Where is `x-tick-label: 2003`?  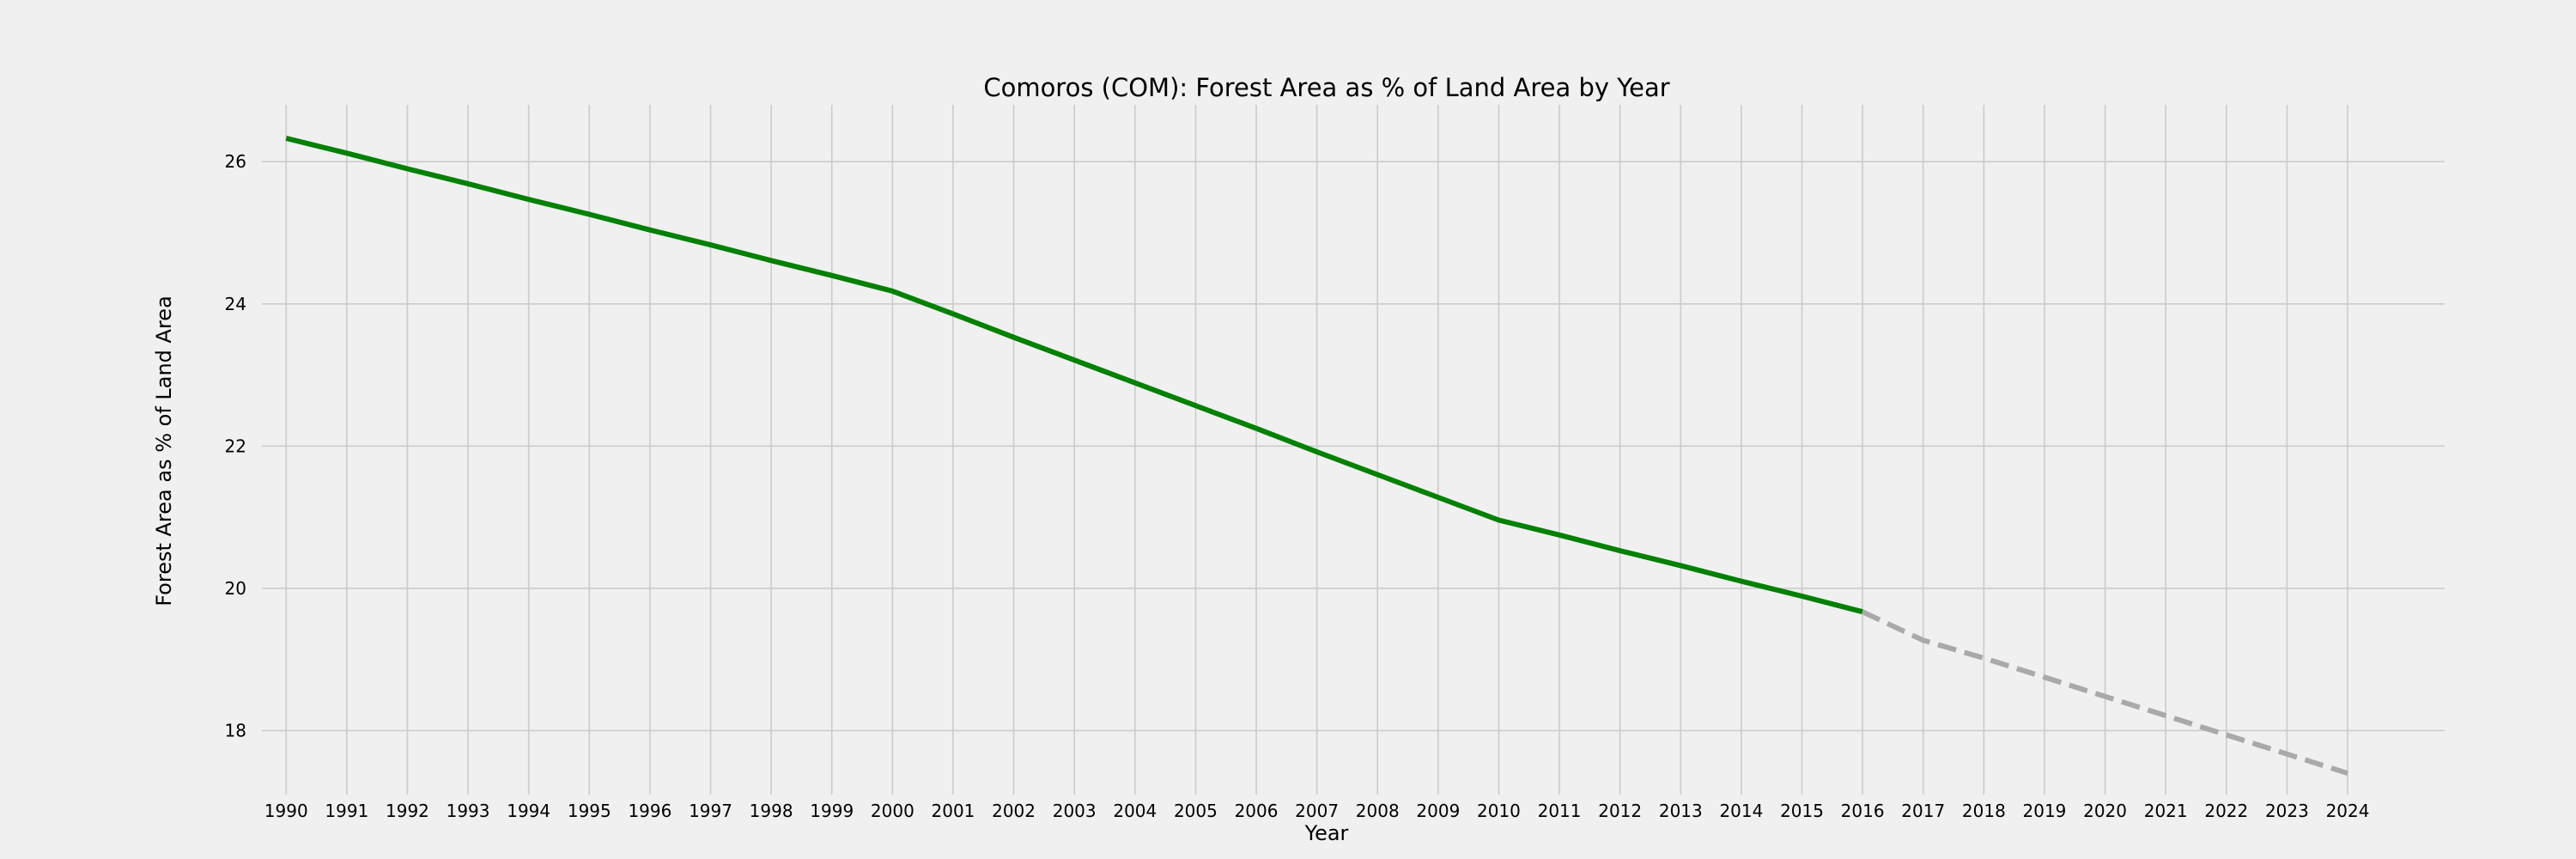
x-tick-label: 2003 is located at coordinates (1075, 811).